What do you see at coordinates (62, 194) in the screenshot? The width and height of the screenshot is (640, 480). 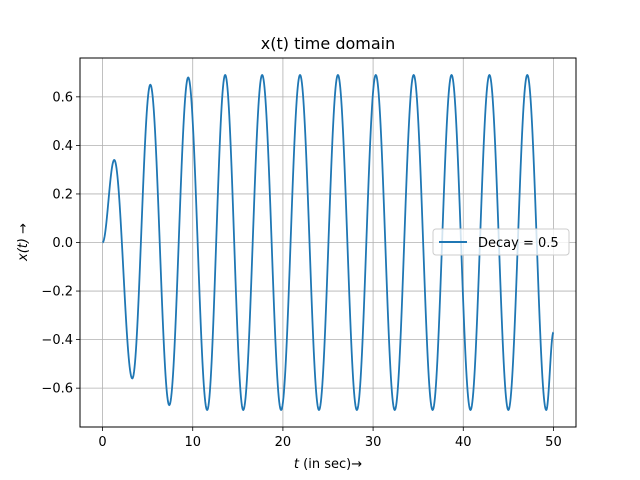 I see `y-tick-label: 0.2` at bounding box center [62, 194].